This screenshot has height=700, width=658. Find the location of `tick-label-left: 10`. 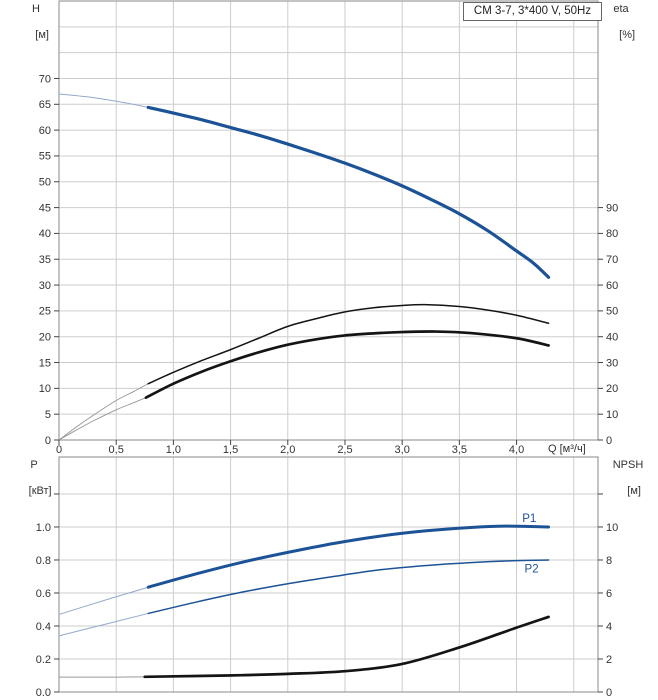

tick-label-left: 10 is located at coordinates (45, 389).